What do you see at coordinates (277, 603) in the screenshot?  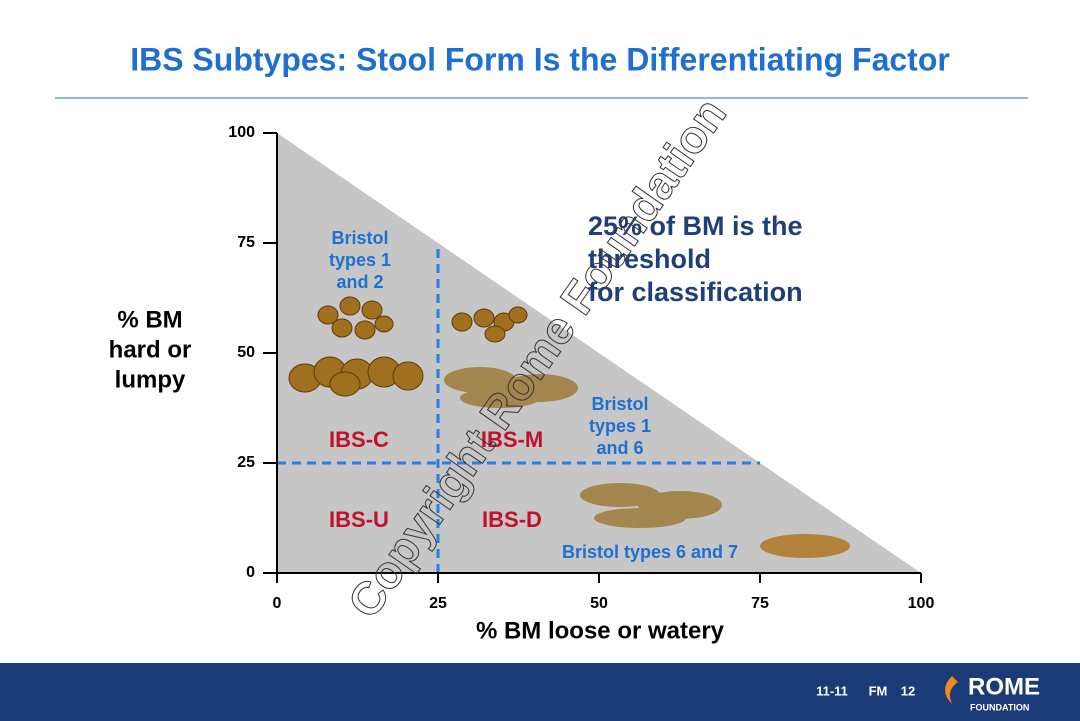 I see `x-tick-label: 0` at bounding box center [277, 603].